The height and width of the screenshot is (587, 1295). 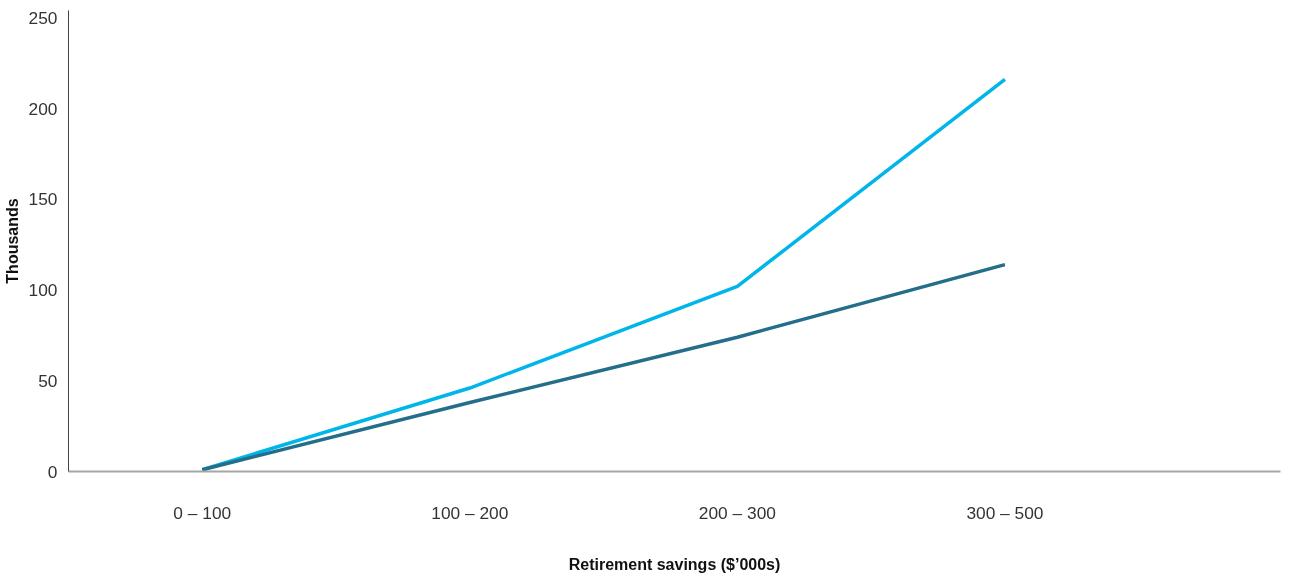 What do you see at coordinates (1005, 512) in the screenshot?
I see `x-tick-label: 300 – 500` at bounding box center [1005, 512].